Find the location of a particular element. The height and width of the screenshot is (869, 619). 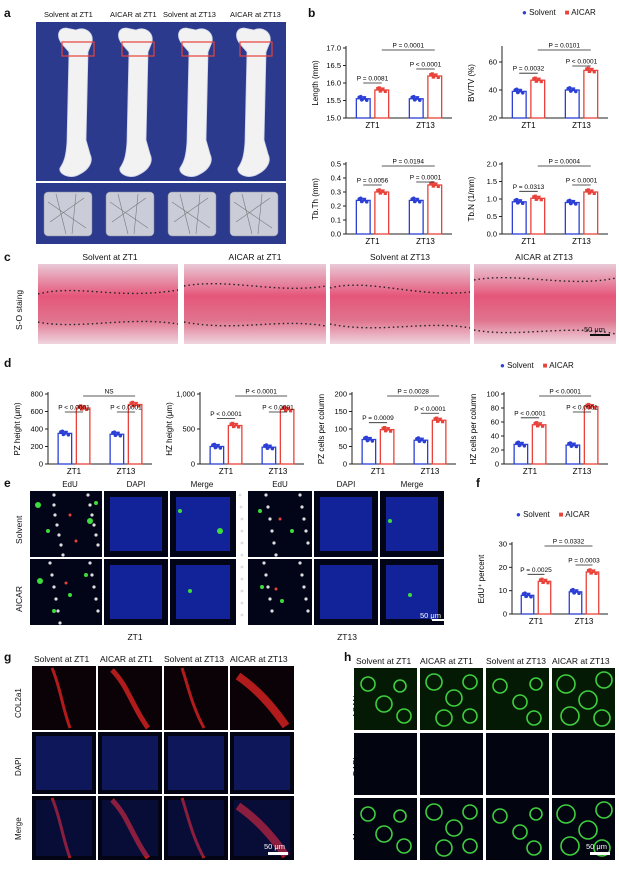

micro-ct-bone-image is located at coordinates (161, 133).